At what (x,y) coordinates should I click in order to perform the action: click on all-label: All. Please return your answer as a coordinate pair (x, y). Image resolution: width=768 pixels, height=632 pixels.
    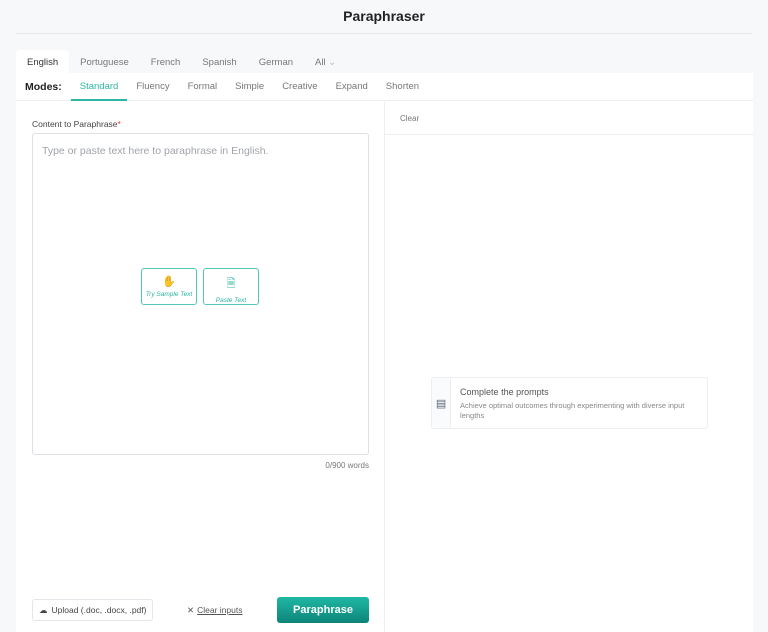
    Looking at the image, I should click on (320, 62).